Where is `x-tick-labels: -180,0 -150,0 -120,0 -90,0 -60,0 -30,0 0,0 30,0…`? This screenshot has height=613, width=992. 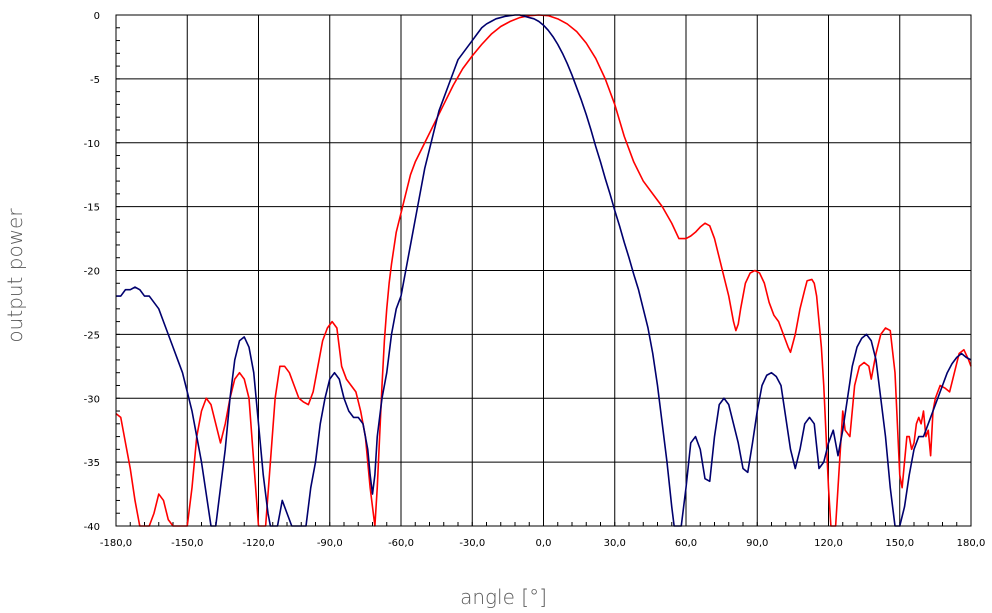 x-tick-labels: -180,0 -150,0 -120,0 -90,0 -60,0 -30,0 0,0 30,0… is located at coordinates (542, 543).